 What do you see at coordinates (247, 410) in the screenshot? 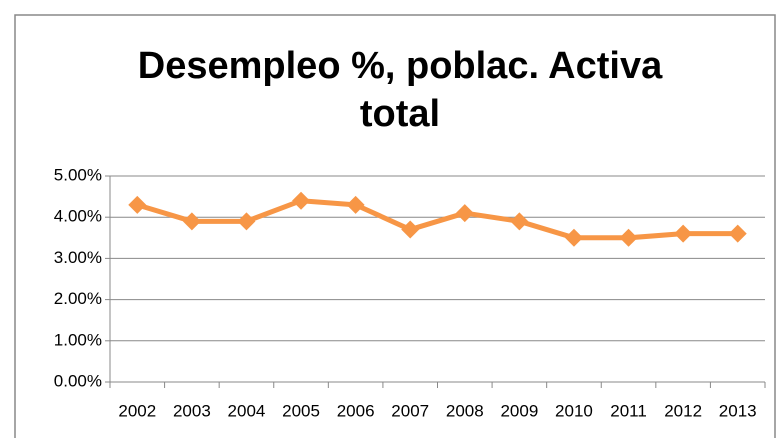
I see `x-tick-label: 2004` at bounding box center [247, 410].